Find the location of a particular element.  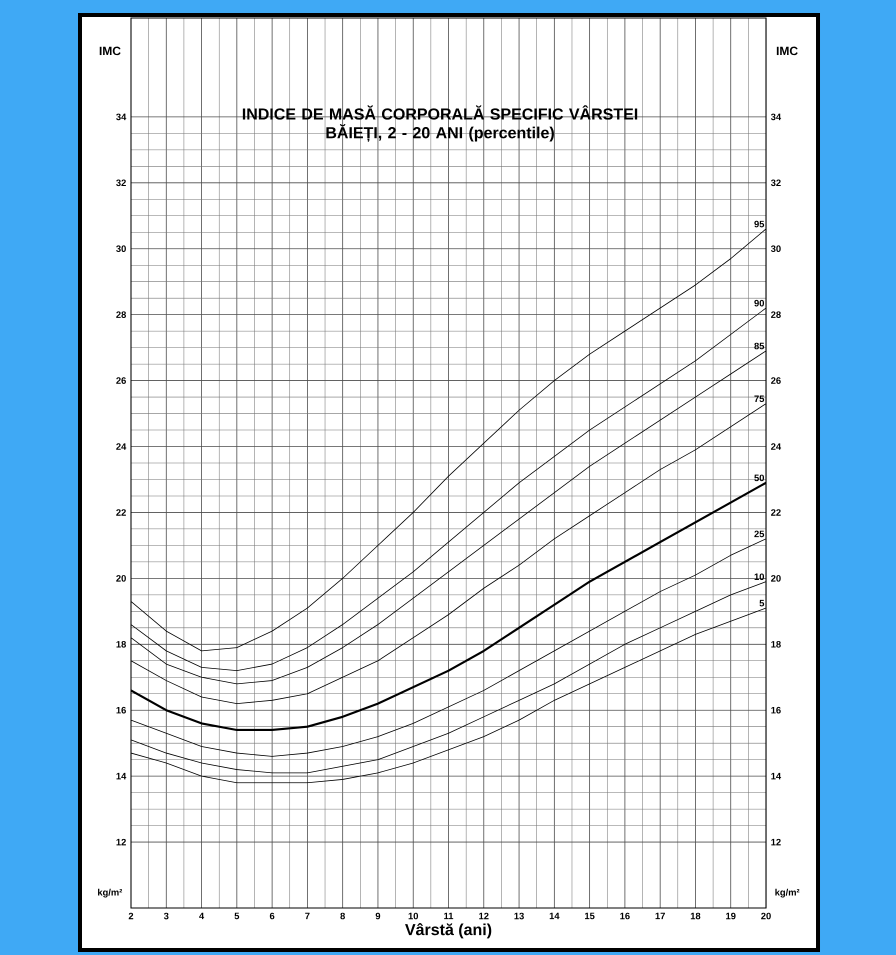

y2-tick-label: 30 is located at coordinates (775, 248).